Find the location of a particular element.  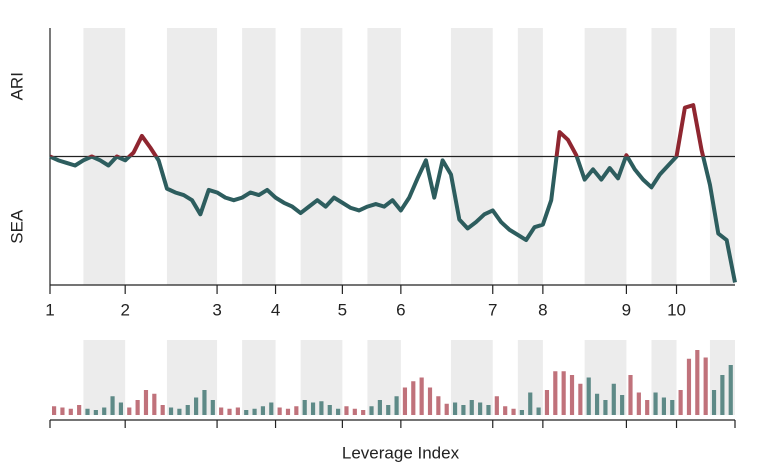

x-tick-label: 3 is located at coordinates (216, 309).